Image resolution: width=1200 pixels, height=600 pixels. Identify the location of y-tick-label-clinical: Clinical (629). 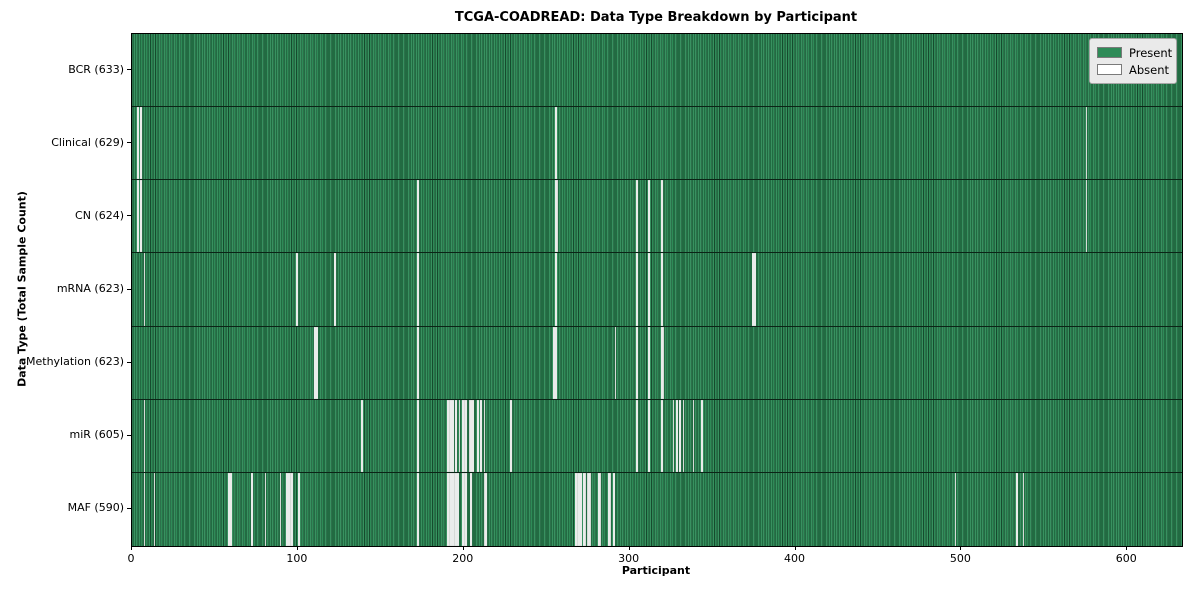
(87, 142).